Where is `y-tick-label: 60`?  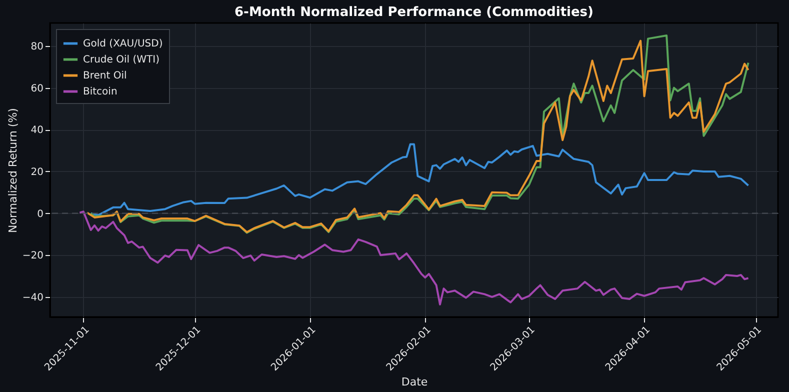
y-tick-label: 60 is located at coordinates (37, 88).